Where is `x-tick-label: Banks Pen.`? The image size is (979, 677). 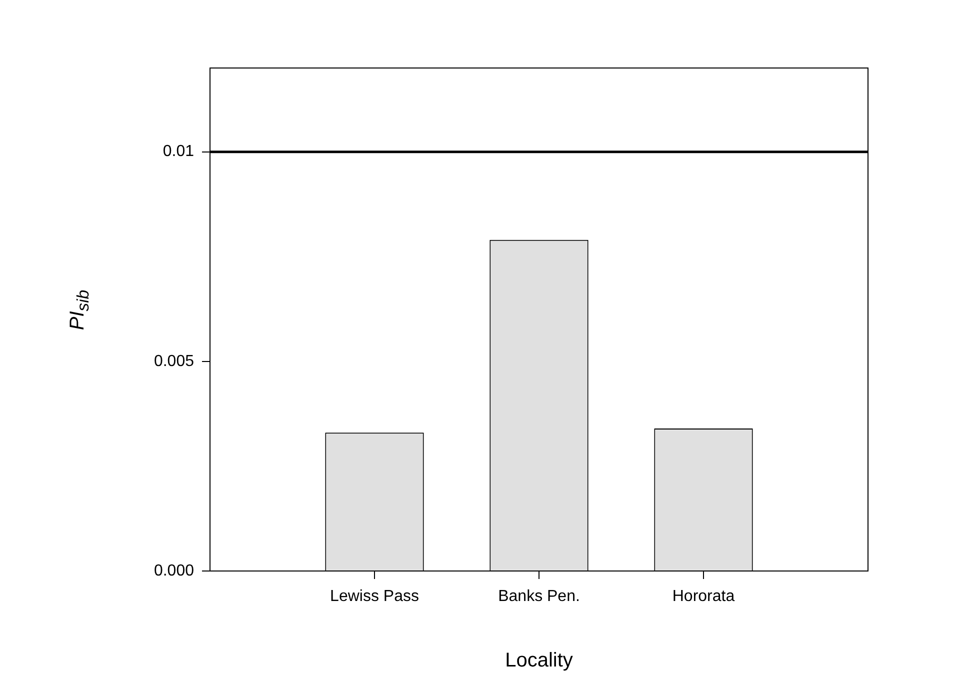
x-tick-label: Banks Pen. is located at coordinates (539, 597).